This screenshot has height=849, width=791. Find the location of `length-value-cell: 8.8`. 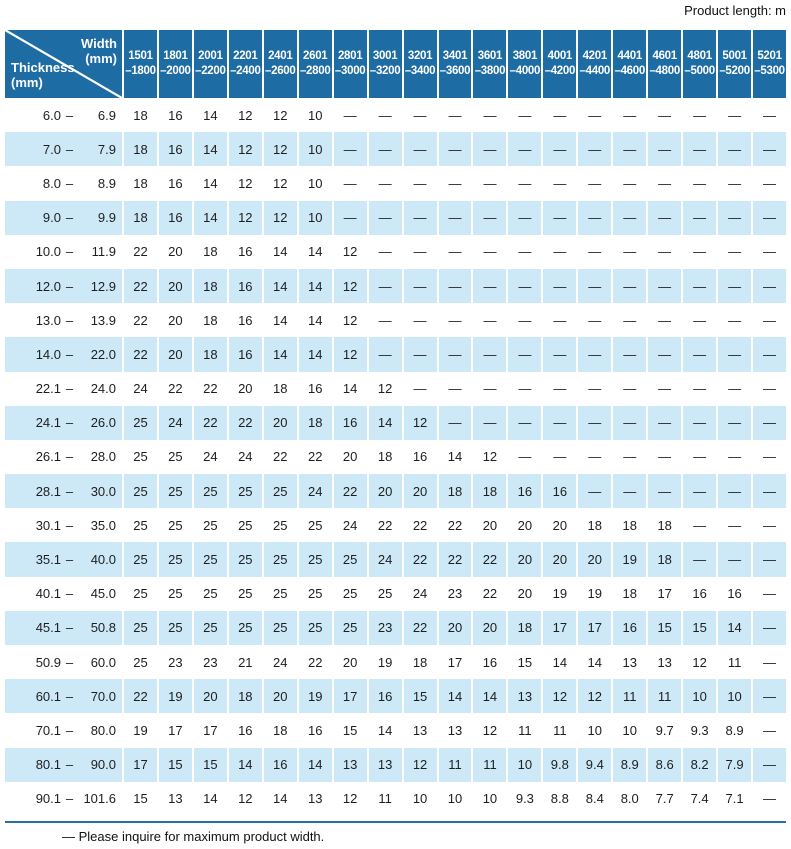

length-value-cell: 8.8 is located at coordinates (559, 799).